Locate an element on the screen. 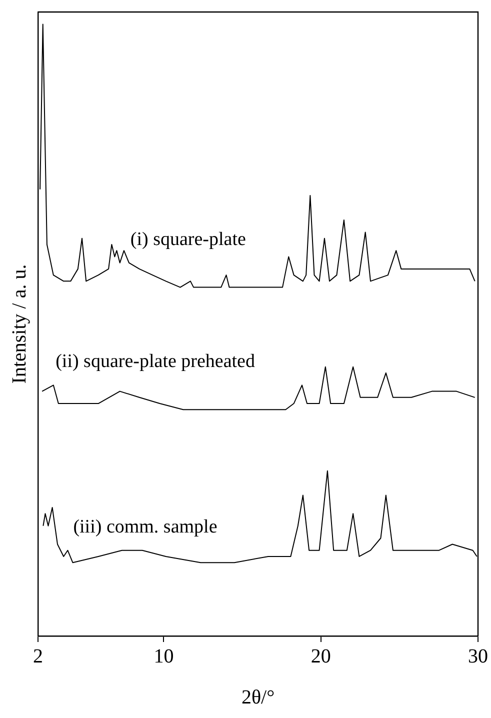  series-label: (i) square-plate is located at coordinates (188, 239).